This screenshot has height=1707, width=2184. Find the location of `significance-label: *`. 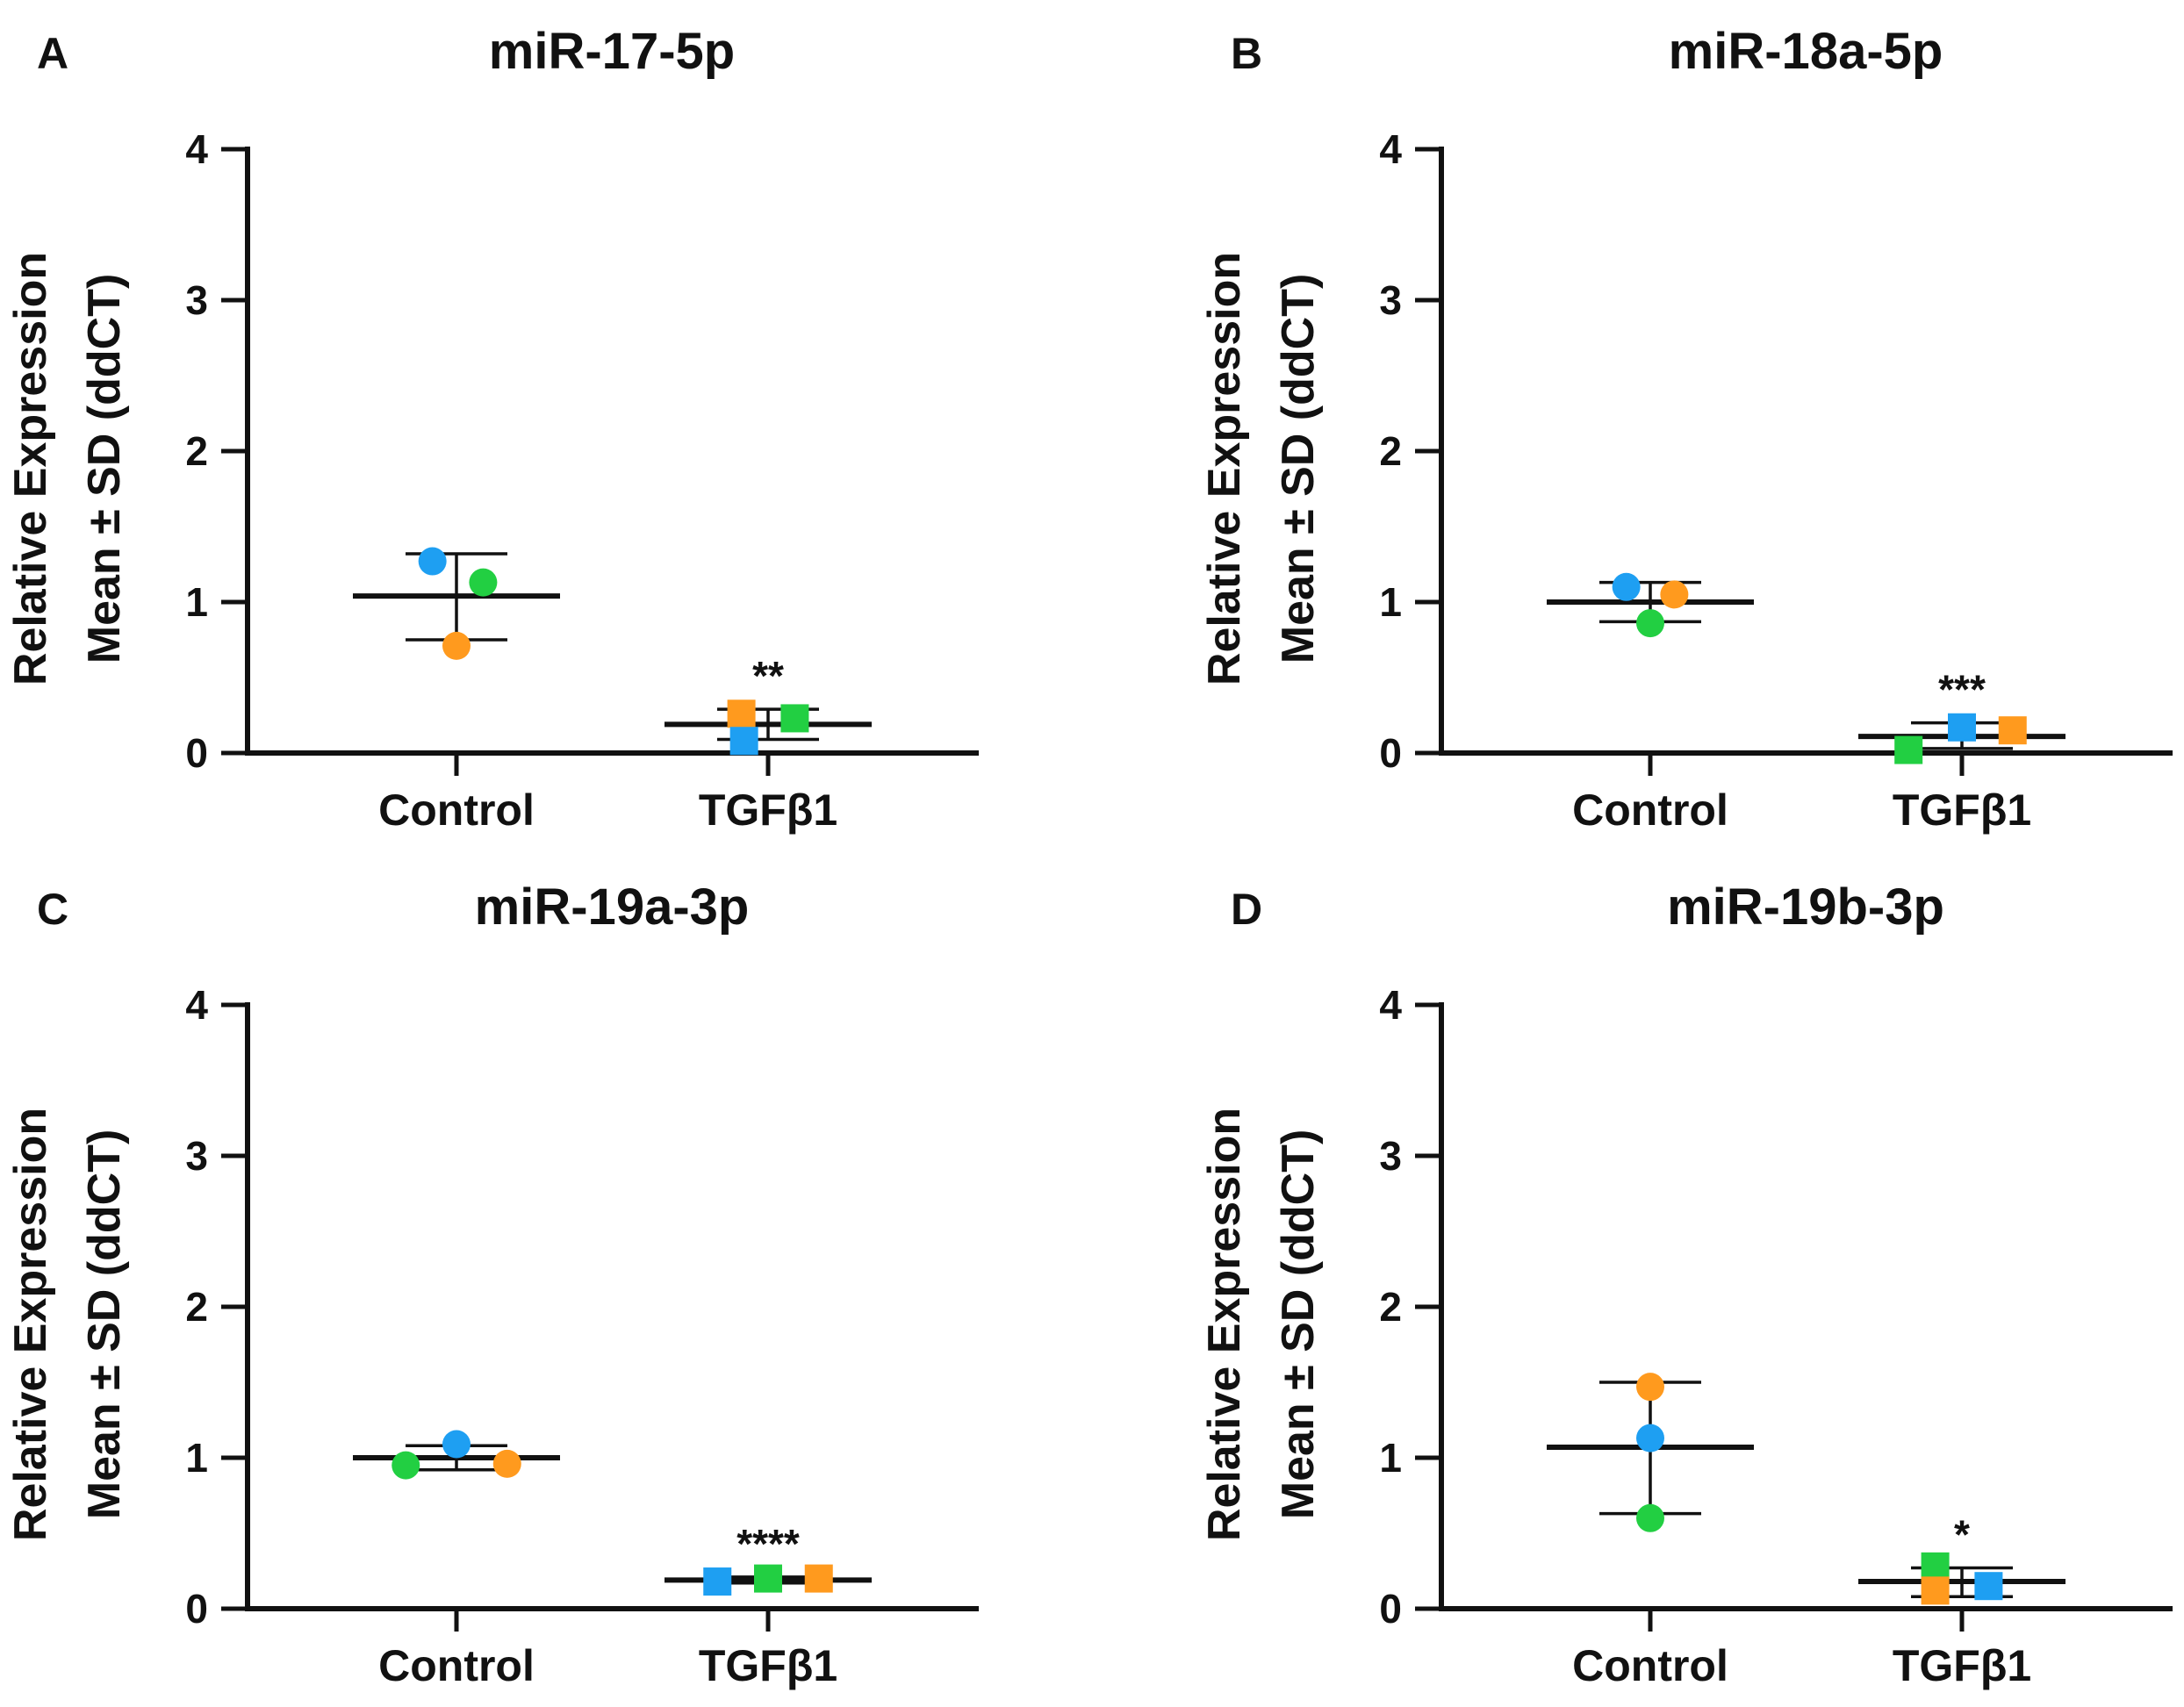

significance-label: * is located at coordinates (1962, 1535).